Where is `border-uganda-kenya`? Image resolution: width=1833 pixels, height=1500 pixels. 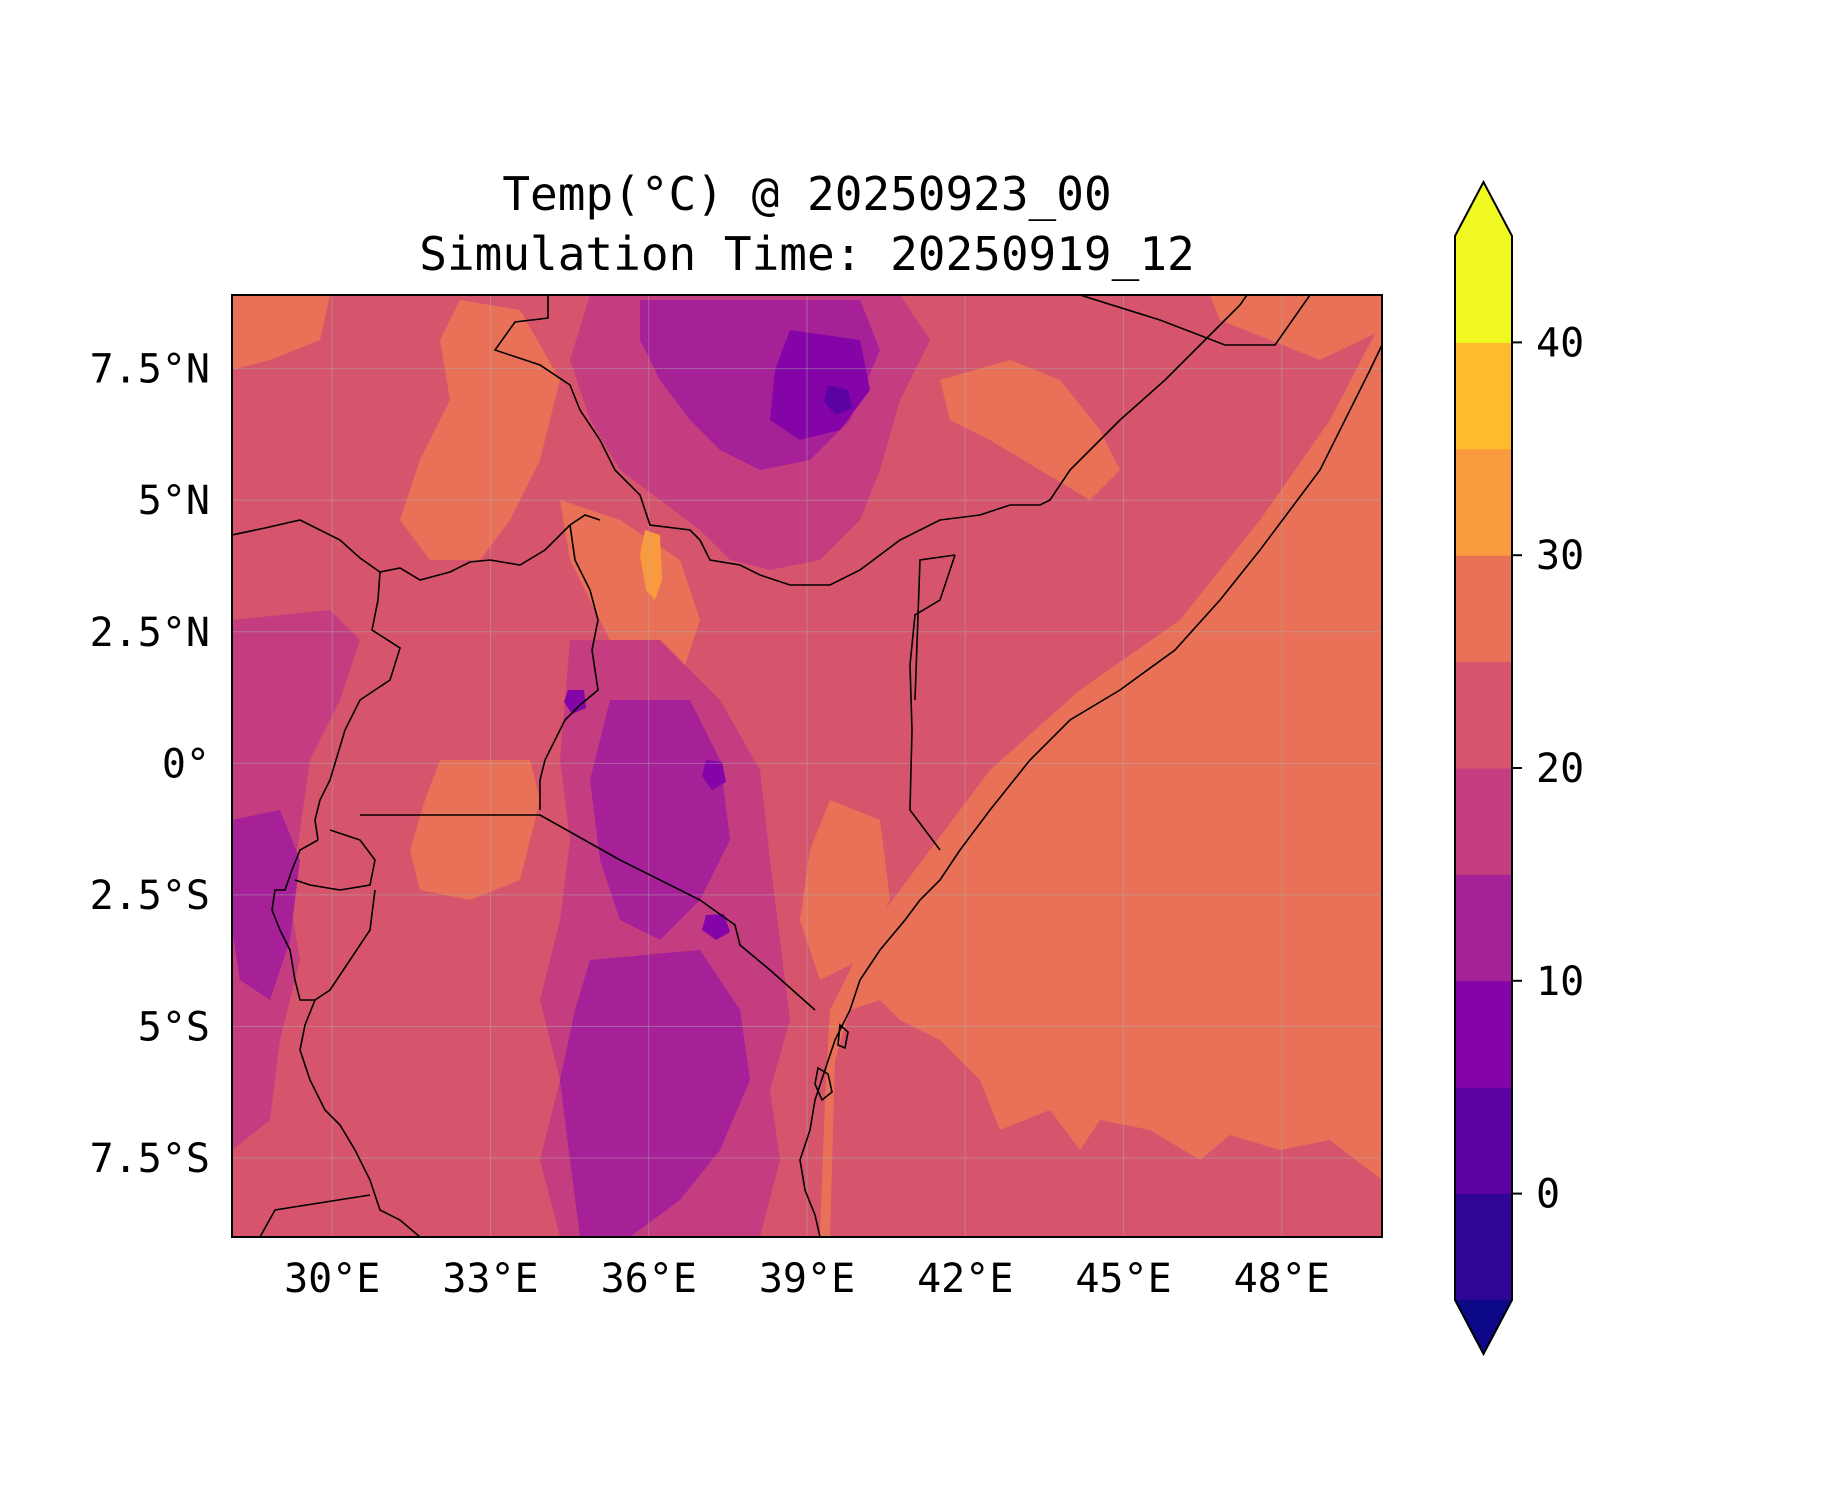 border-uganda-kenya is located at coordinates (569, 667).